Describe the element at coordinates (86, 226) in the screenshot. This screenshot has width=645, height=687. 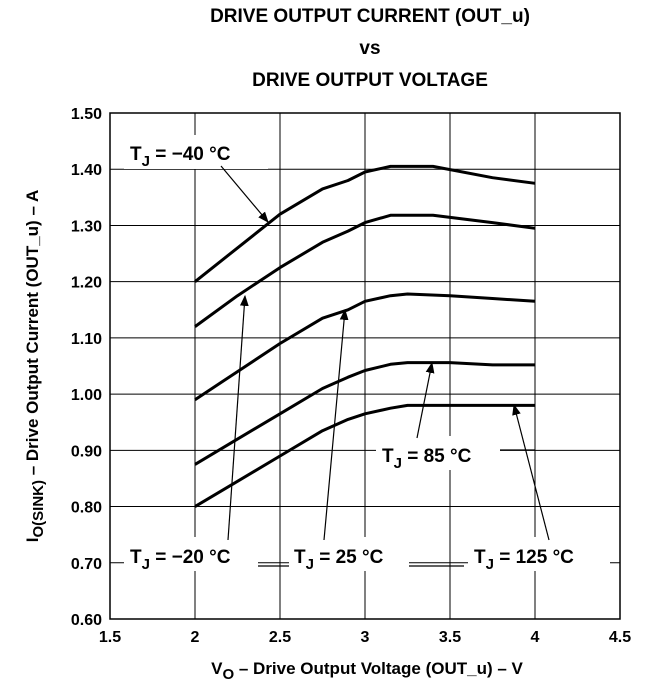
I see `y-tick-label: 1.30` at that location.